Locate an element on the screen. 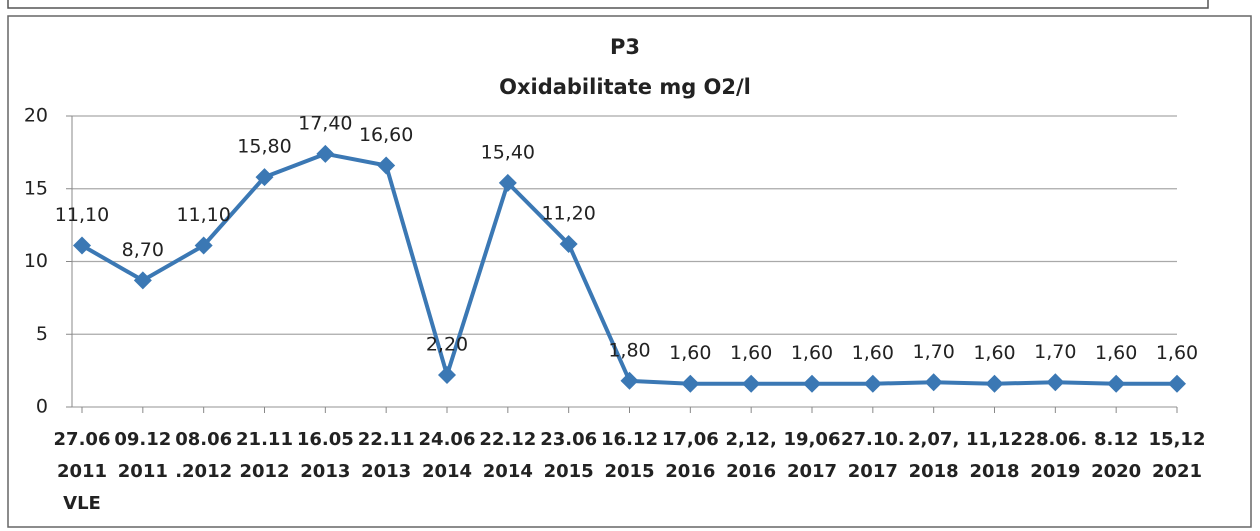 This screenshot has width=1260, height=531. x-tick-label: VLE is located at coordinates (82, 503).